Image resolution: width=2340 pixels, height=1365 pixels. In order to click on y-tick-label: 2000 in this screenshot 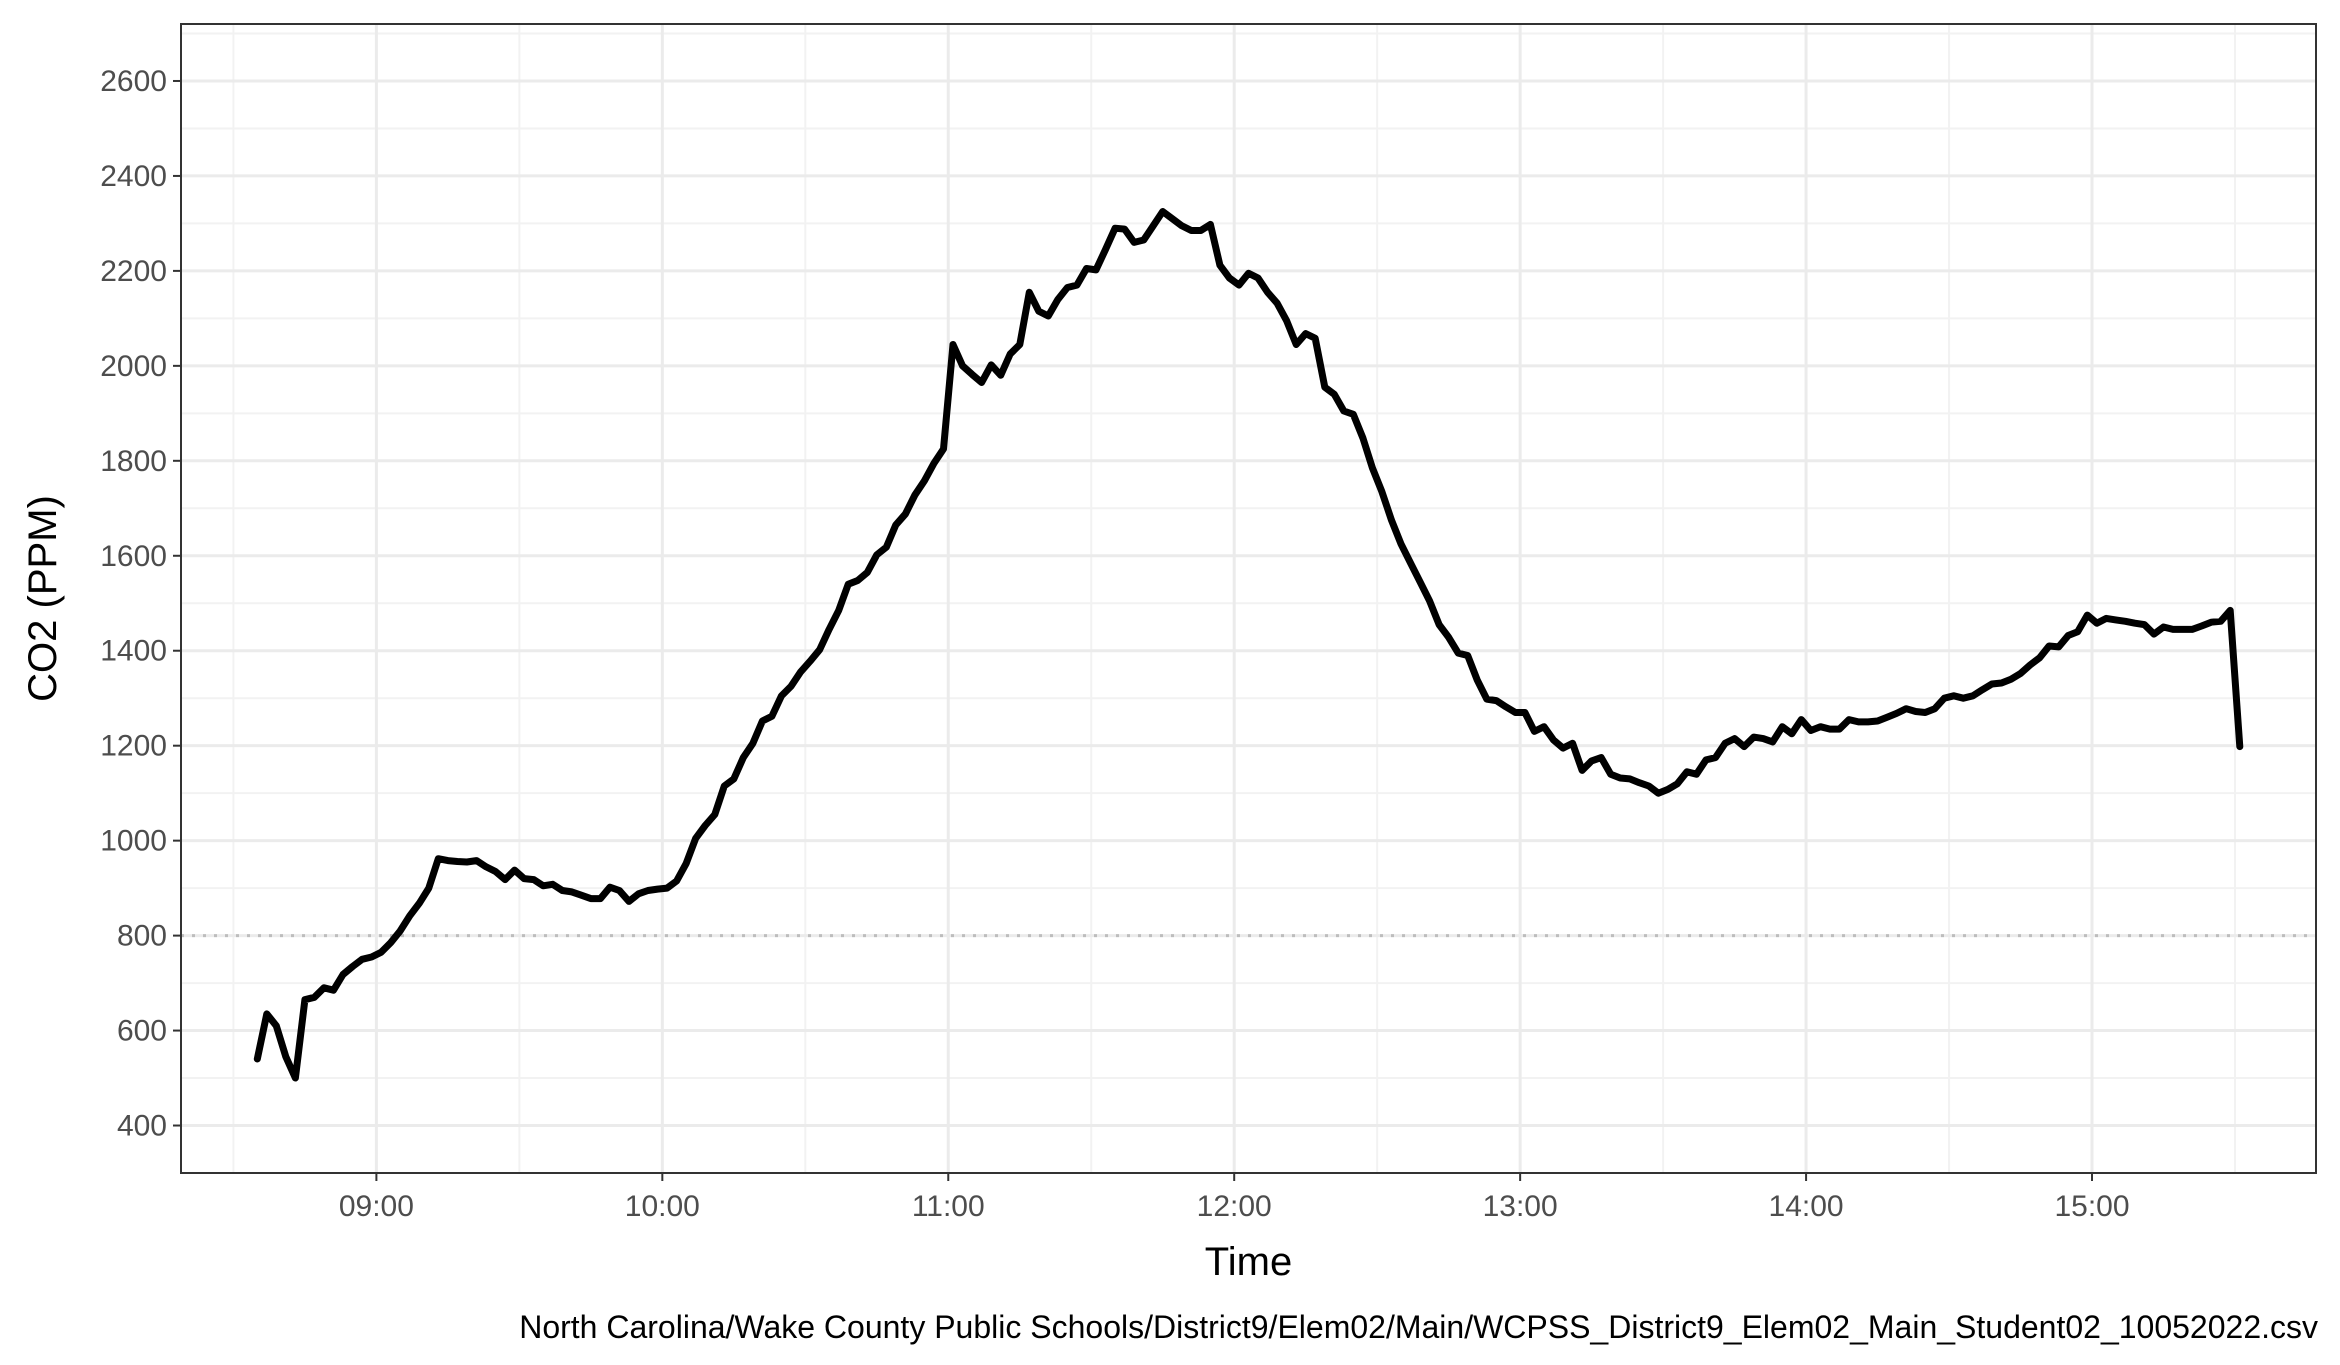, I will do `click(133, 366)`.